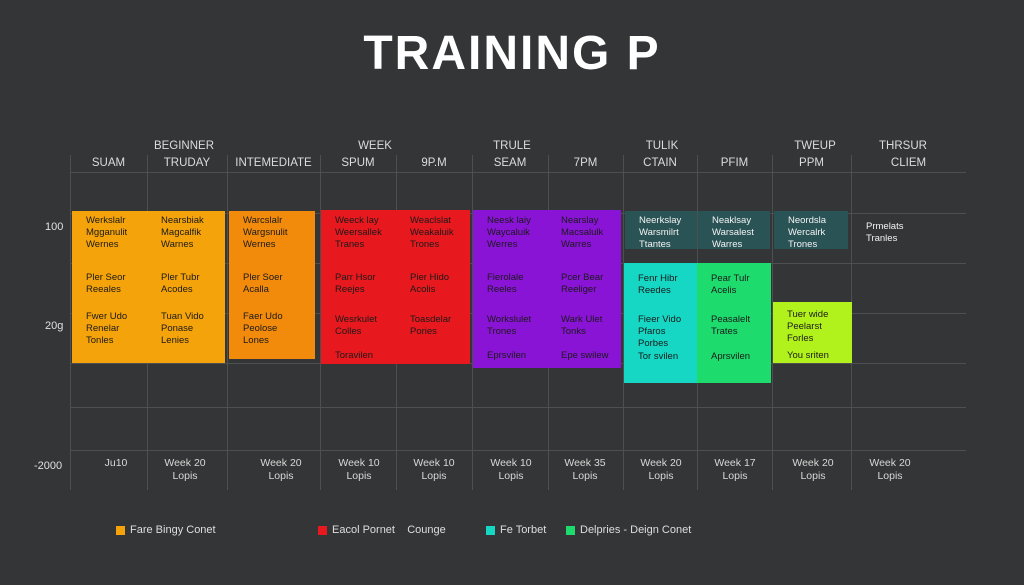  Describe the element at coordinates (731, 325) in the screenshot. I see `block-entry: Peasalelt Trates` at that location.